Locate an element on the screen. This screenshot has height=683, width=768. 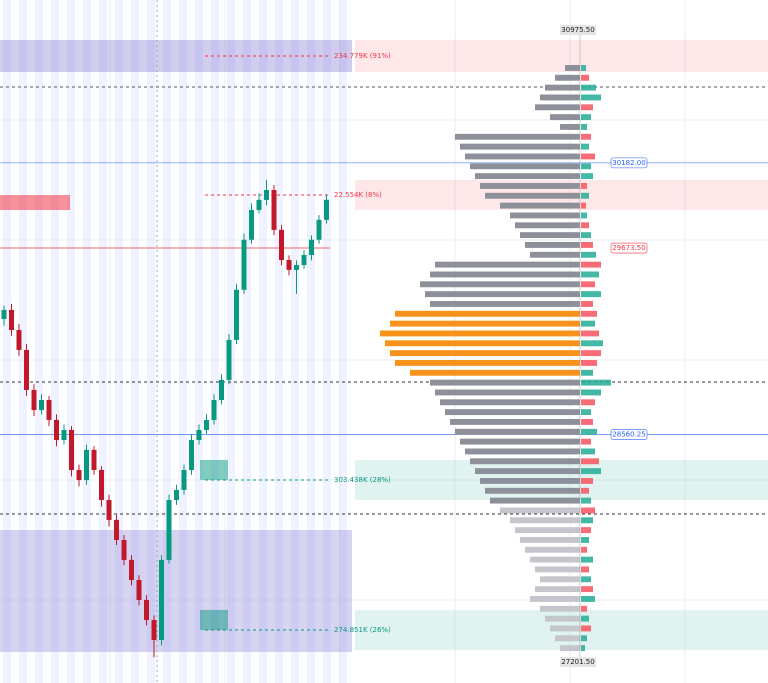
red-box is located at coordinates (35, 202).